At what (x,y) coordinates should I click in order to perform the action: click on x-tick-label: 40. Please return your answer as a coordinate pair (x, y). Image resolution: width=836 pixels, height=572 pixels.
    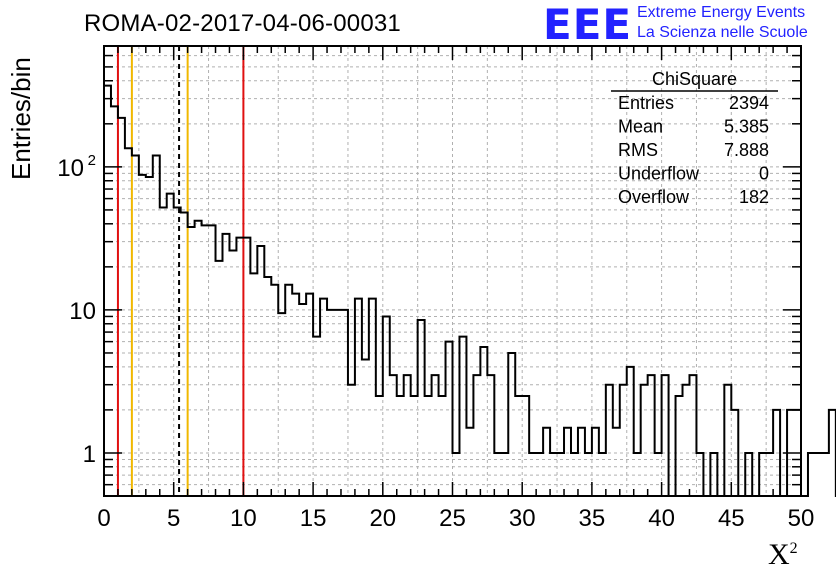
    Looking at the image, I should click on (661, 518).